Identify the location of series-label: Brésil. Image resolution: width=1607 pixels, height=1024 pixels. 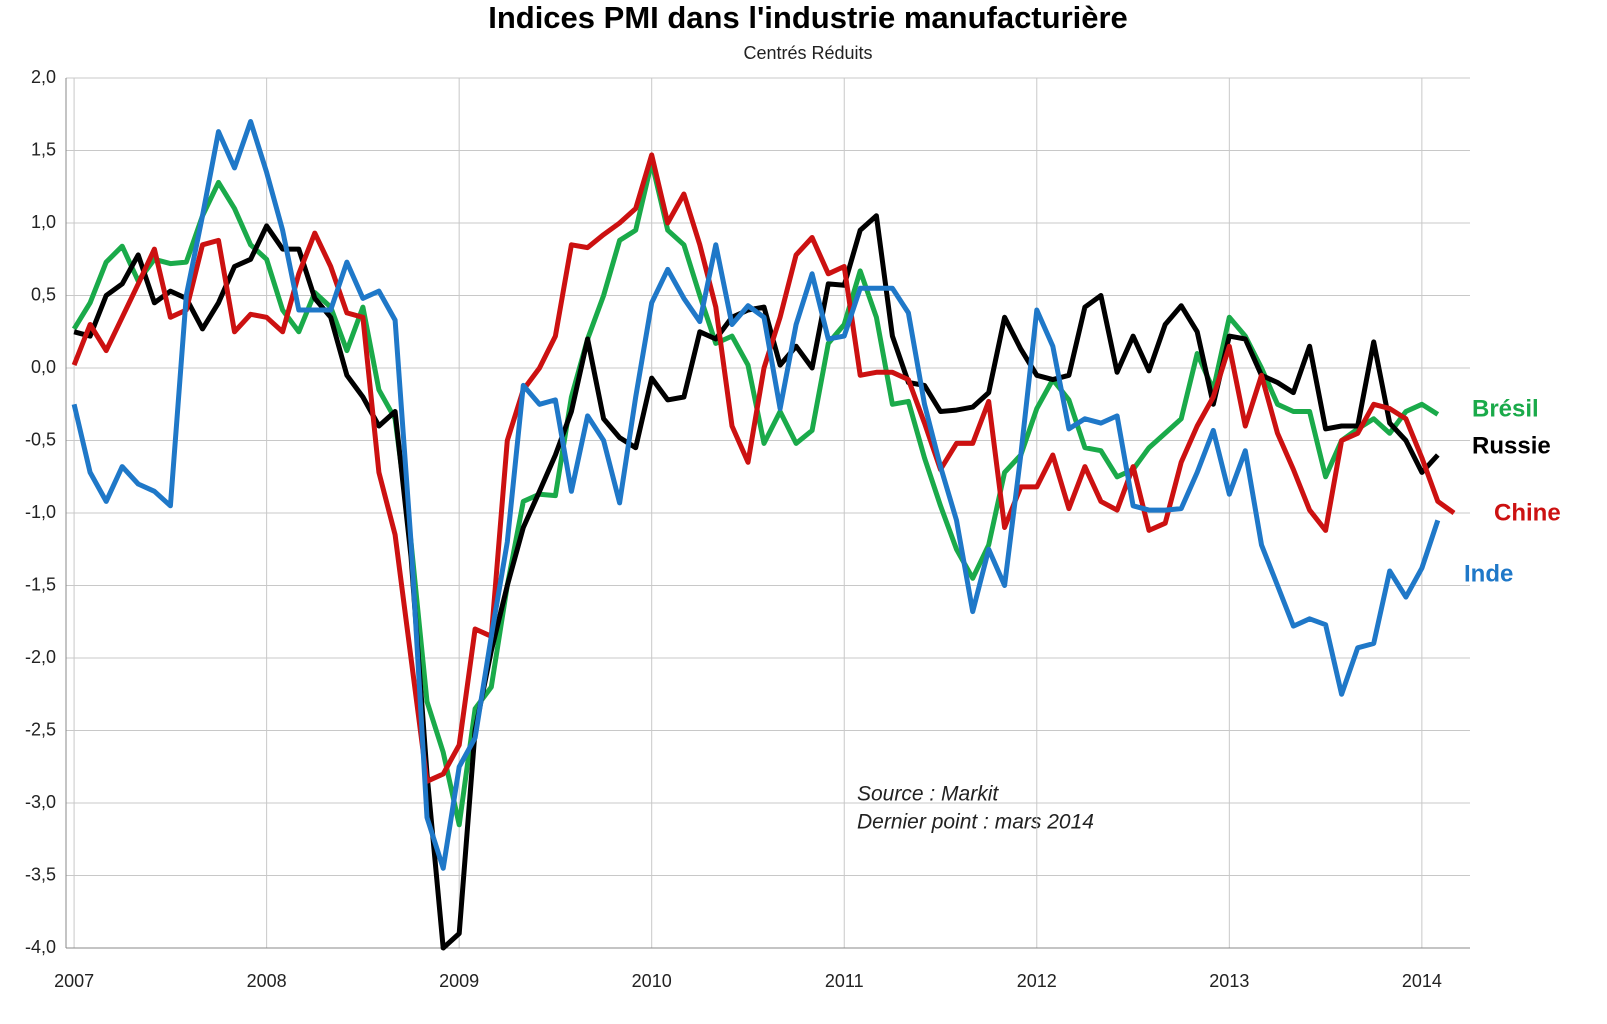
(1505, 408).